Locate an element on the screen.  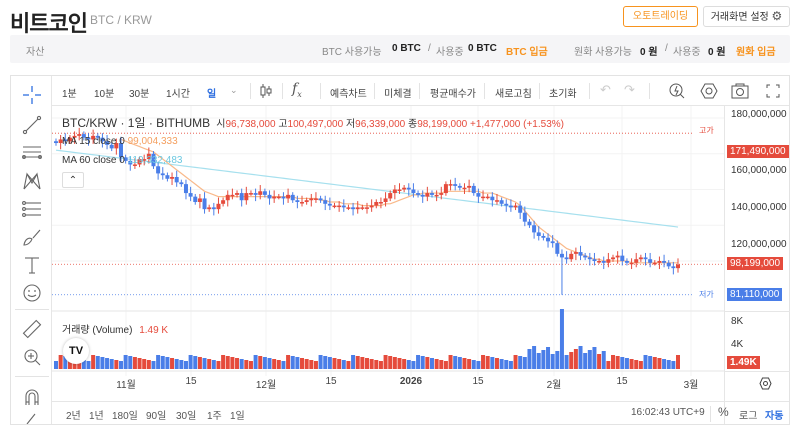
range-2y: 2년 is located at coordinates (73, 416).